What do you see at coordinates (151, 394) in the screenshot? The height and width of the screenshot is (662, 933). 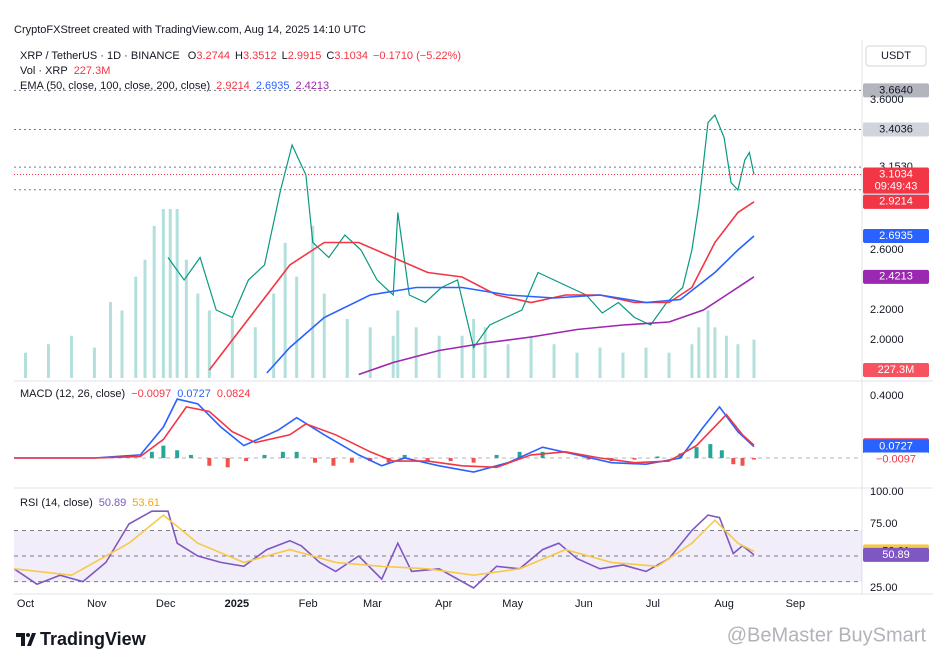 I see `macd-value: −0.0097` at bounding box center [151, 394].